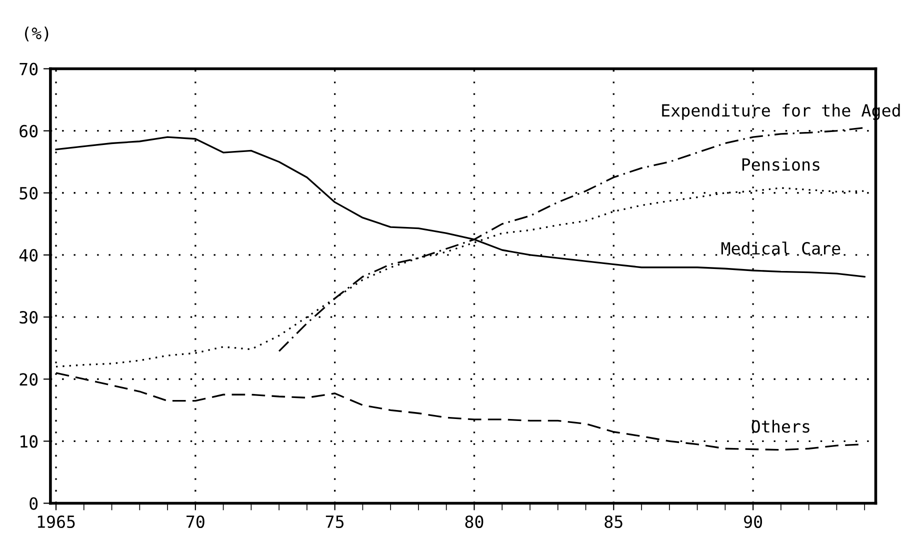 The height and width of the screenshot is (550, 917). I want to click on y-tick-label: 30, so click(29, 317).